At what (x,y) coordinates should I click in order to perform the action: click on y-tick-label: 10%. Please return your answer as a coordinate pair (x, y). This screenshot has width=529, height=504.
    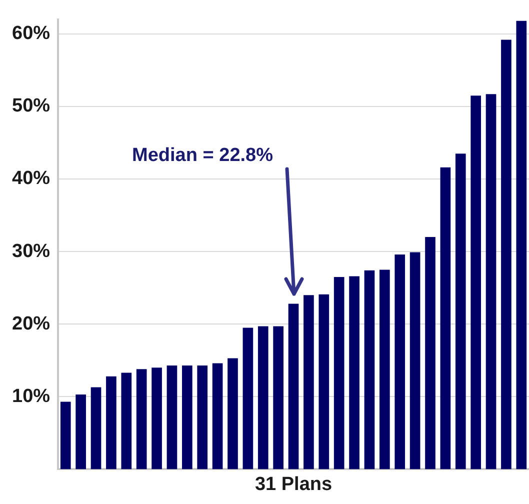
    Looking at the image, I should click on (31, 396).